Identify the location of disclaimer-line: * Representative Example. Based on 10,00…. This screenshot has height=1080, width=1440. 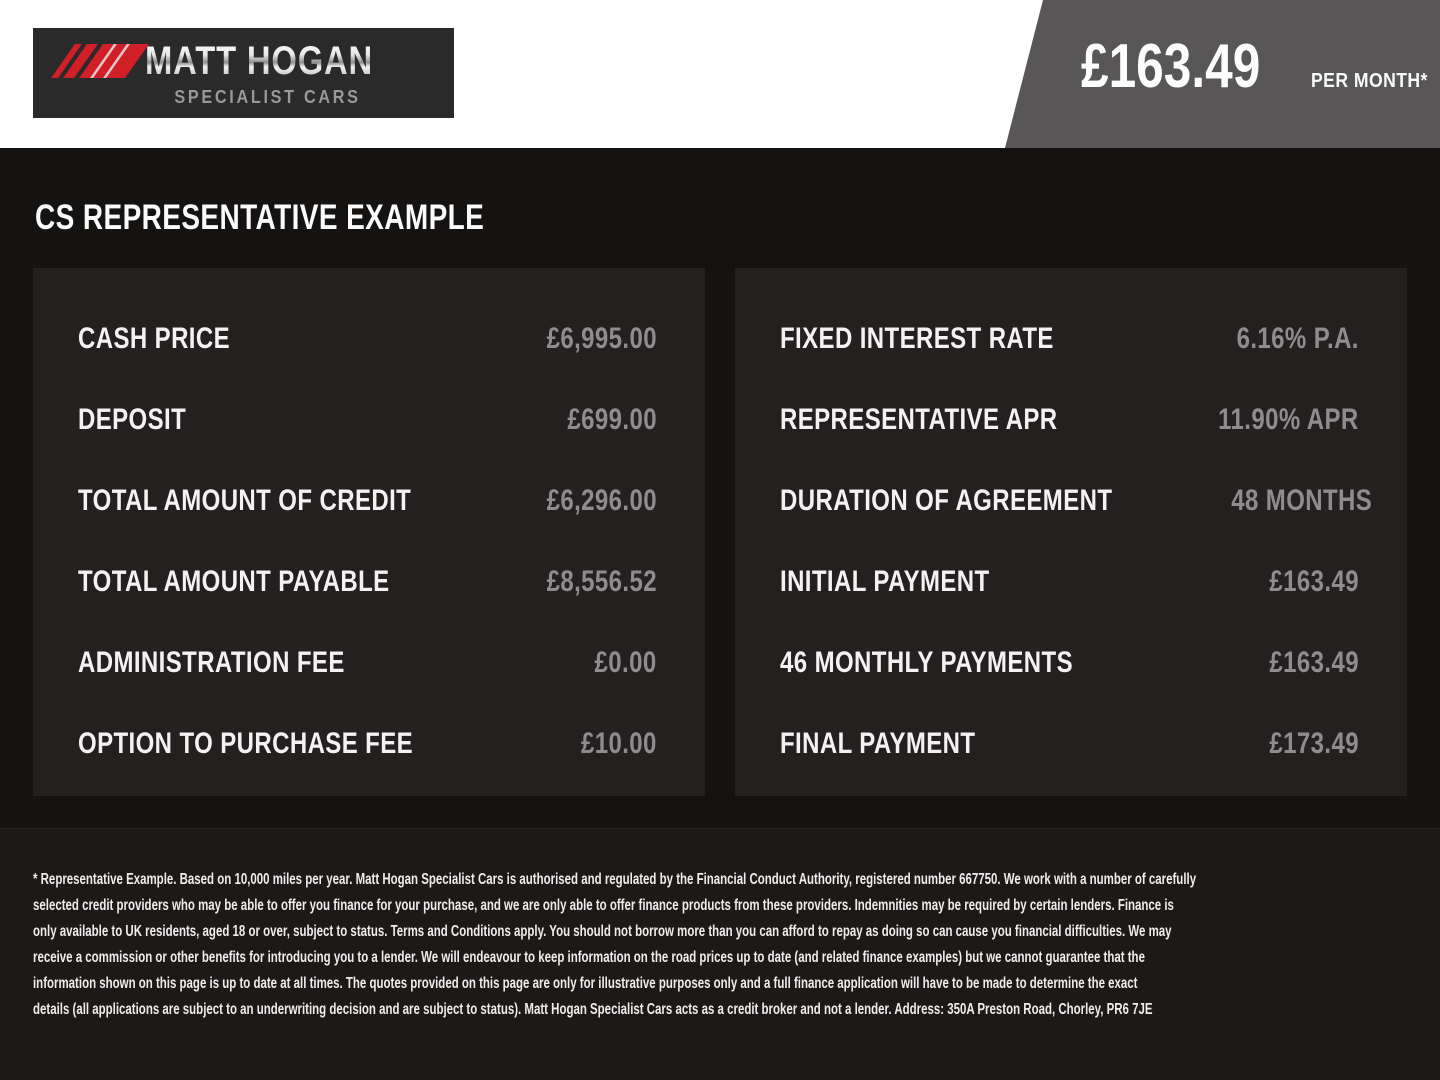
(615, 879).